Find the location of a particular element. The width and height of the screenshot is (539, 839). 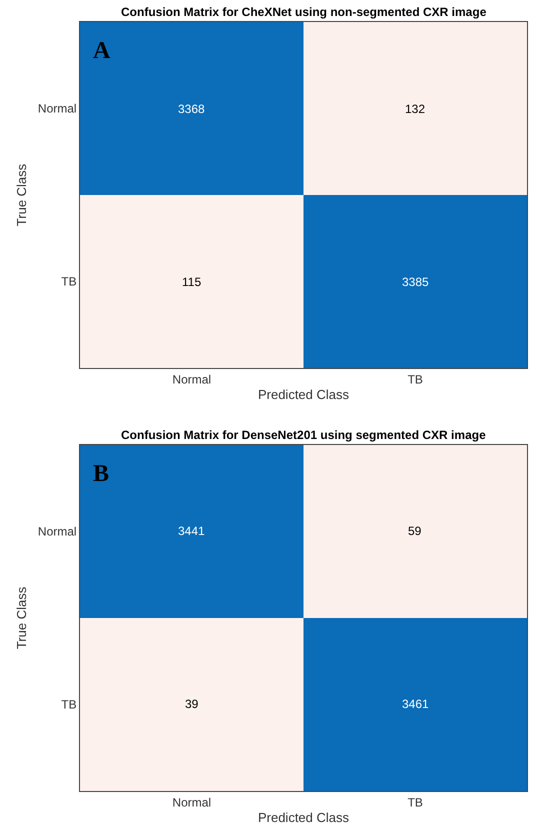

data-label: 3441 is located at coordinates (192, 531).